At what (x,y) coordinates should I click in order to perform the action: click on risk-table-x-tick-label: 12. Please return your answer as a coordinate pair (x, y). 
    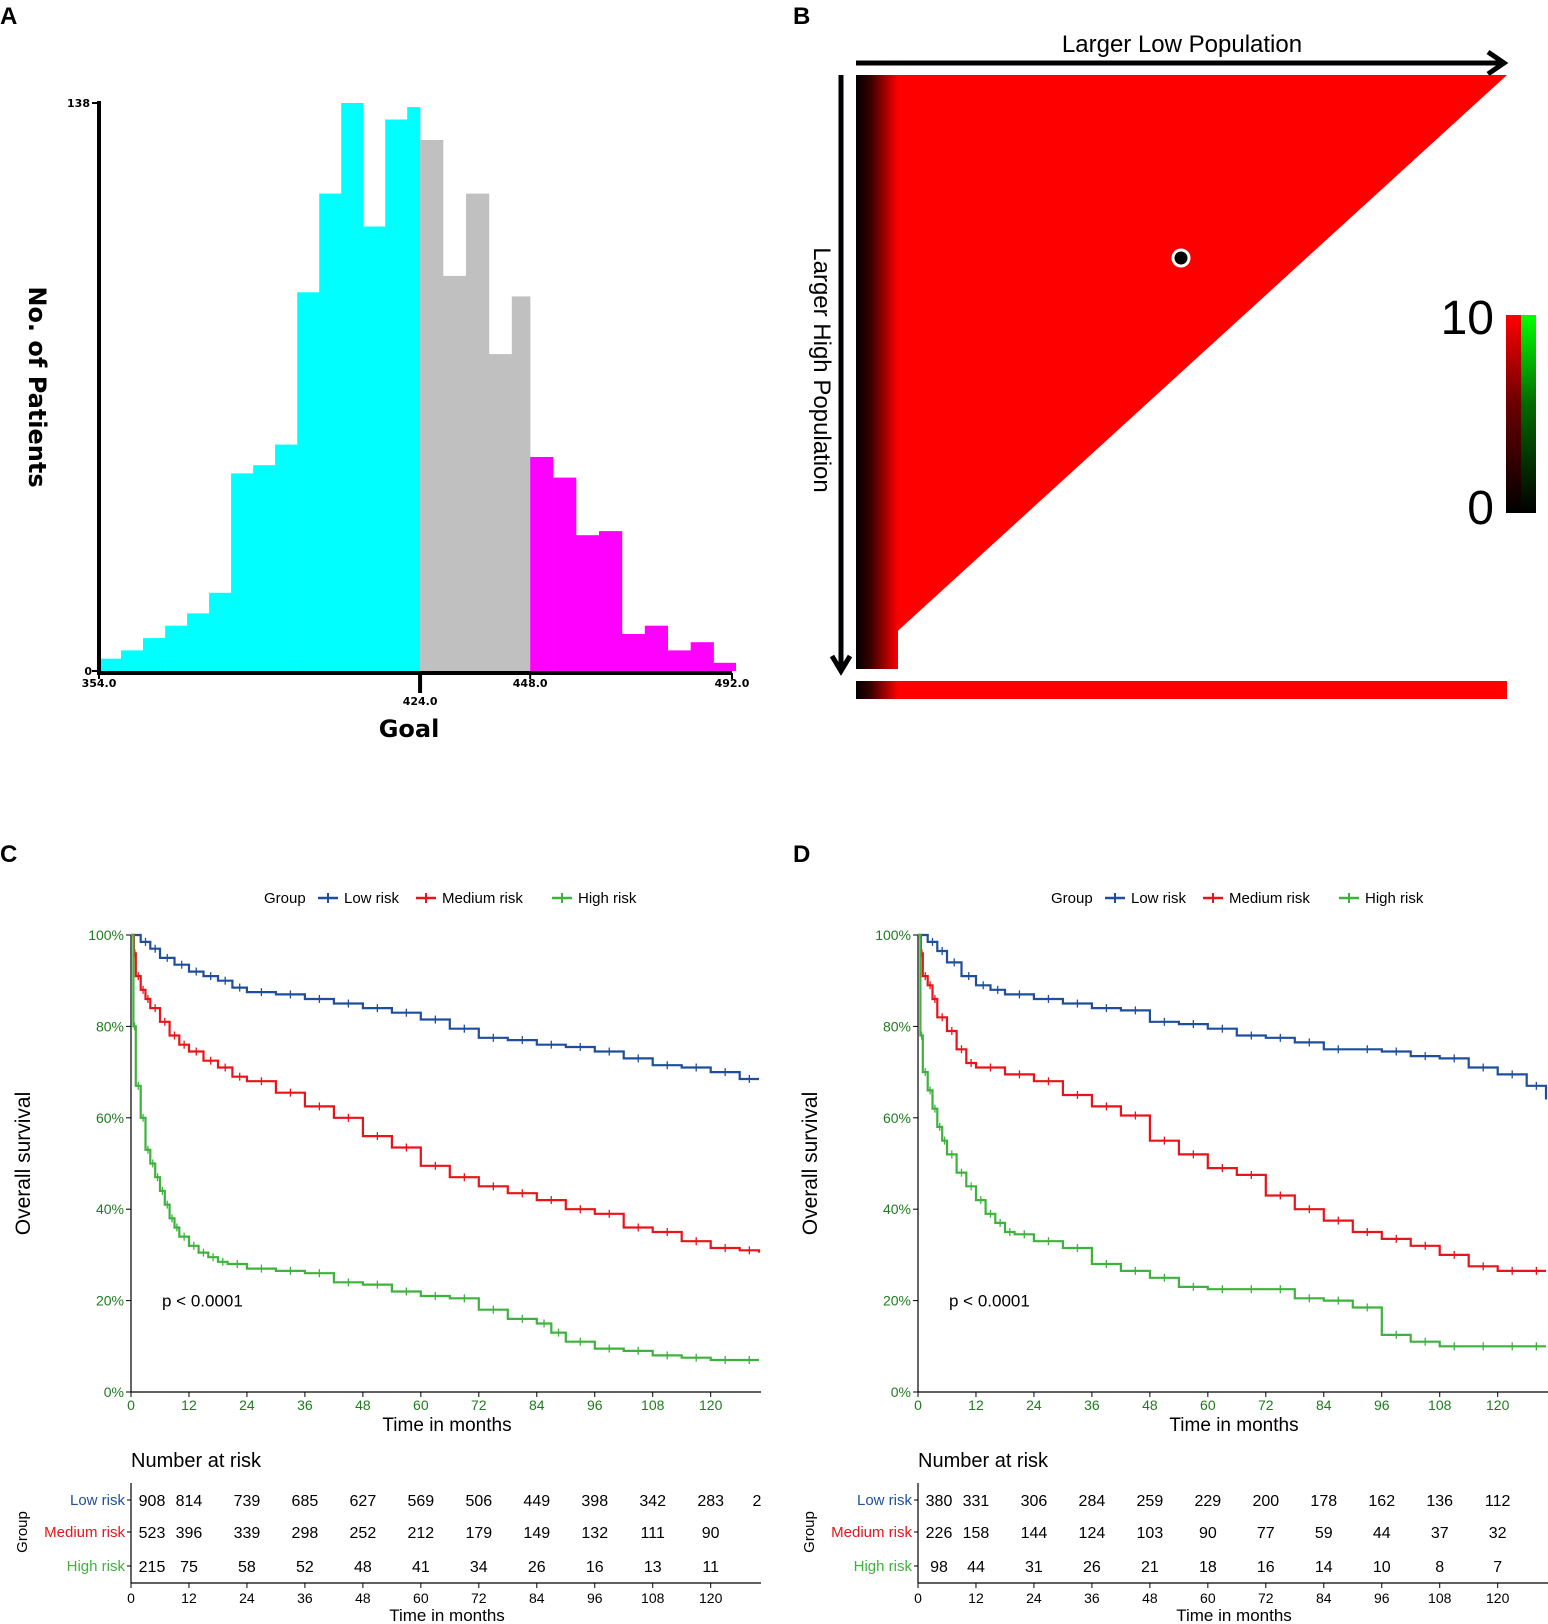
    Looking at the image, I should click on (189, 1598).